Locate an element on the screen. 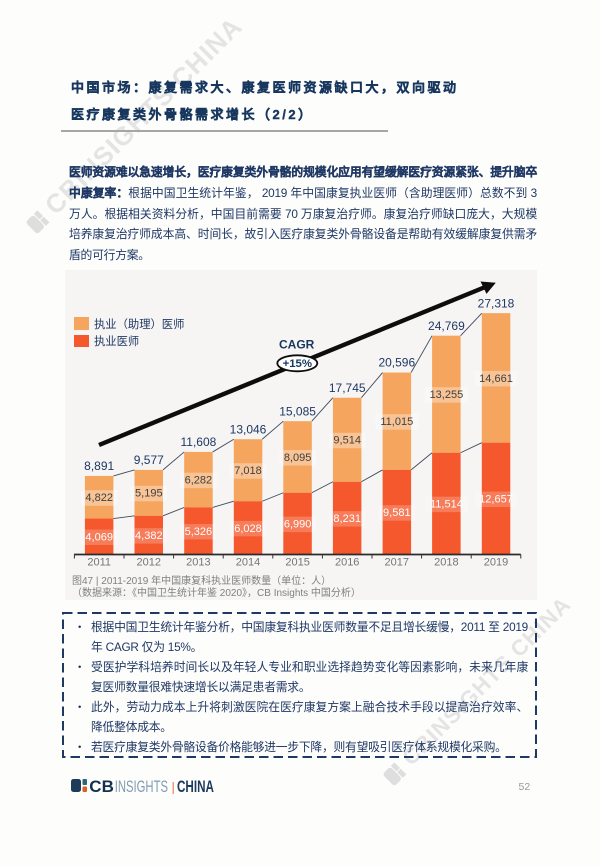 The width and height of the screenshot is (600, 866). svg-text: 8,095 is located at coordinates (298, 458).